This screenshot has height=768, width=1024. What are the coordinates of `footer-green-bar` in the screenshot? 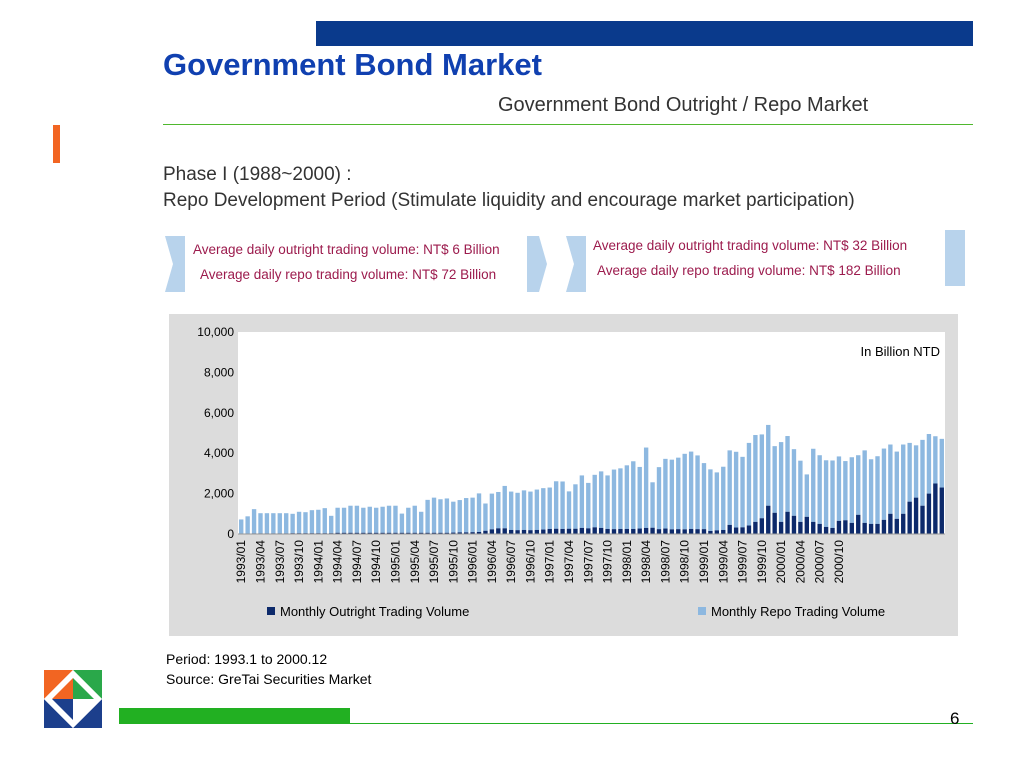 It's located at (234, 716).